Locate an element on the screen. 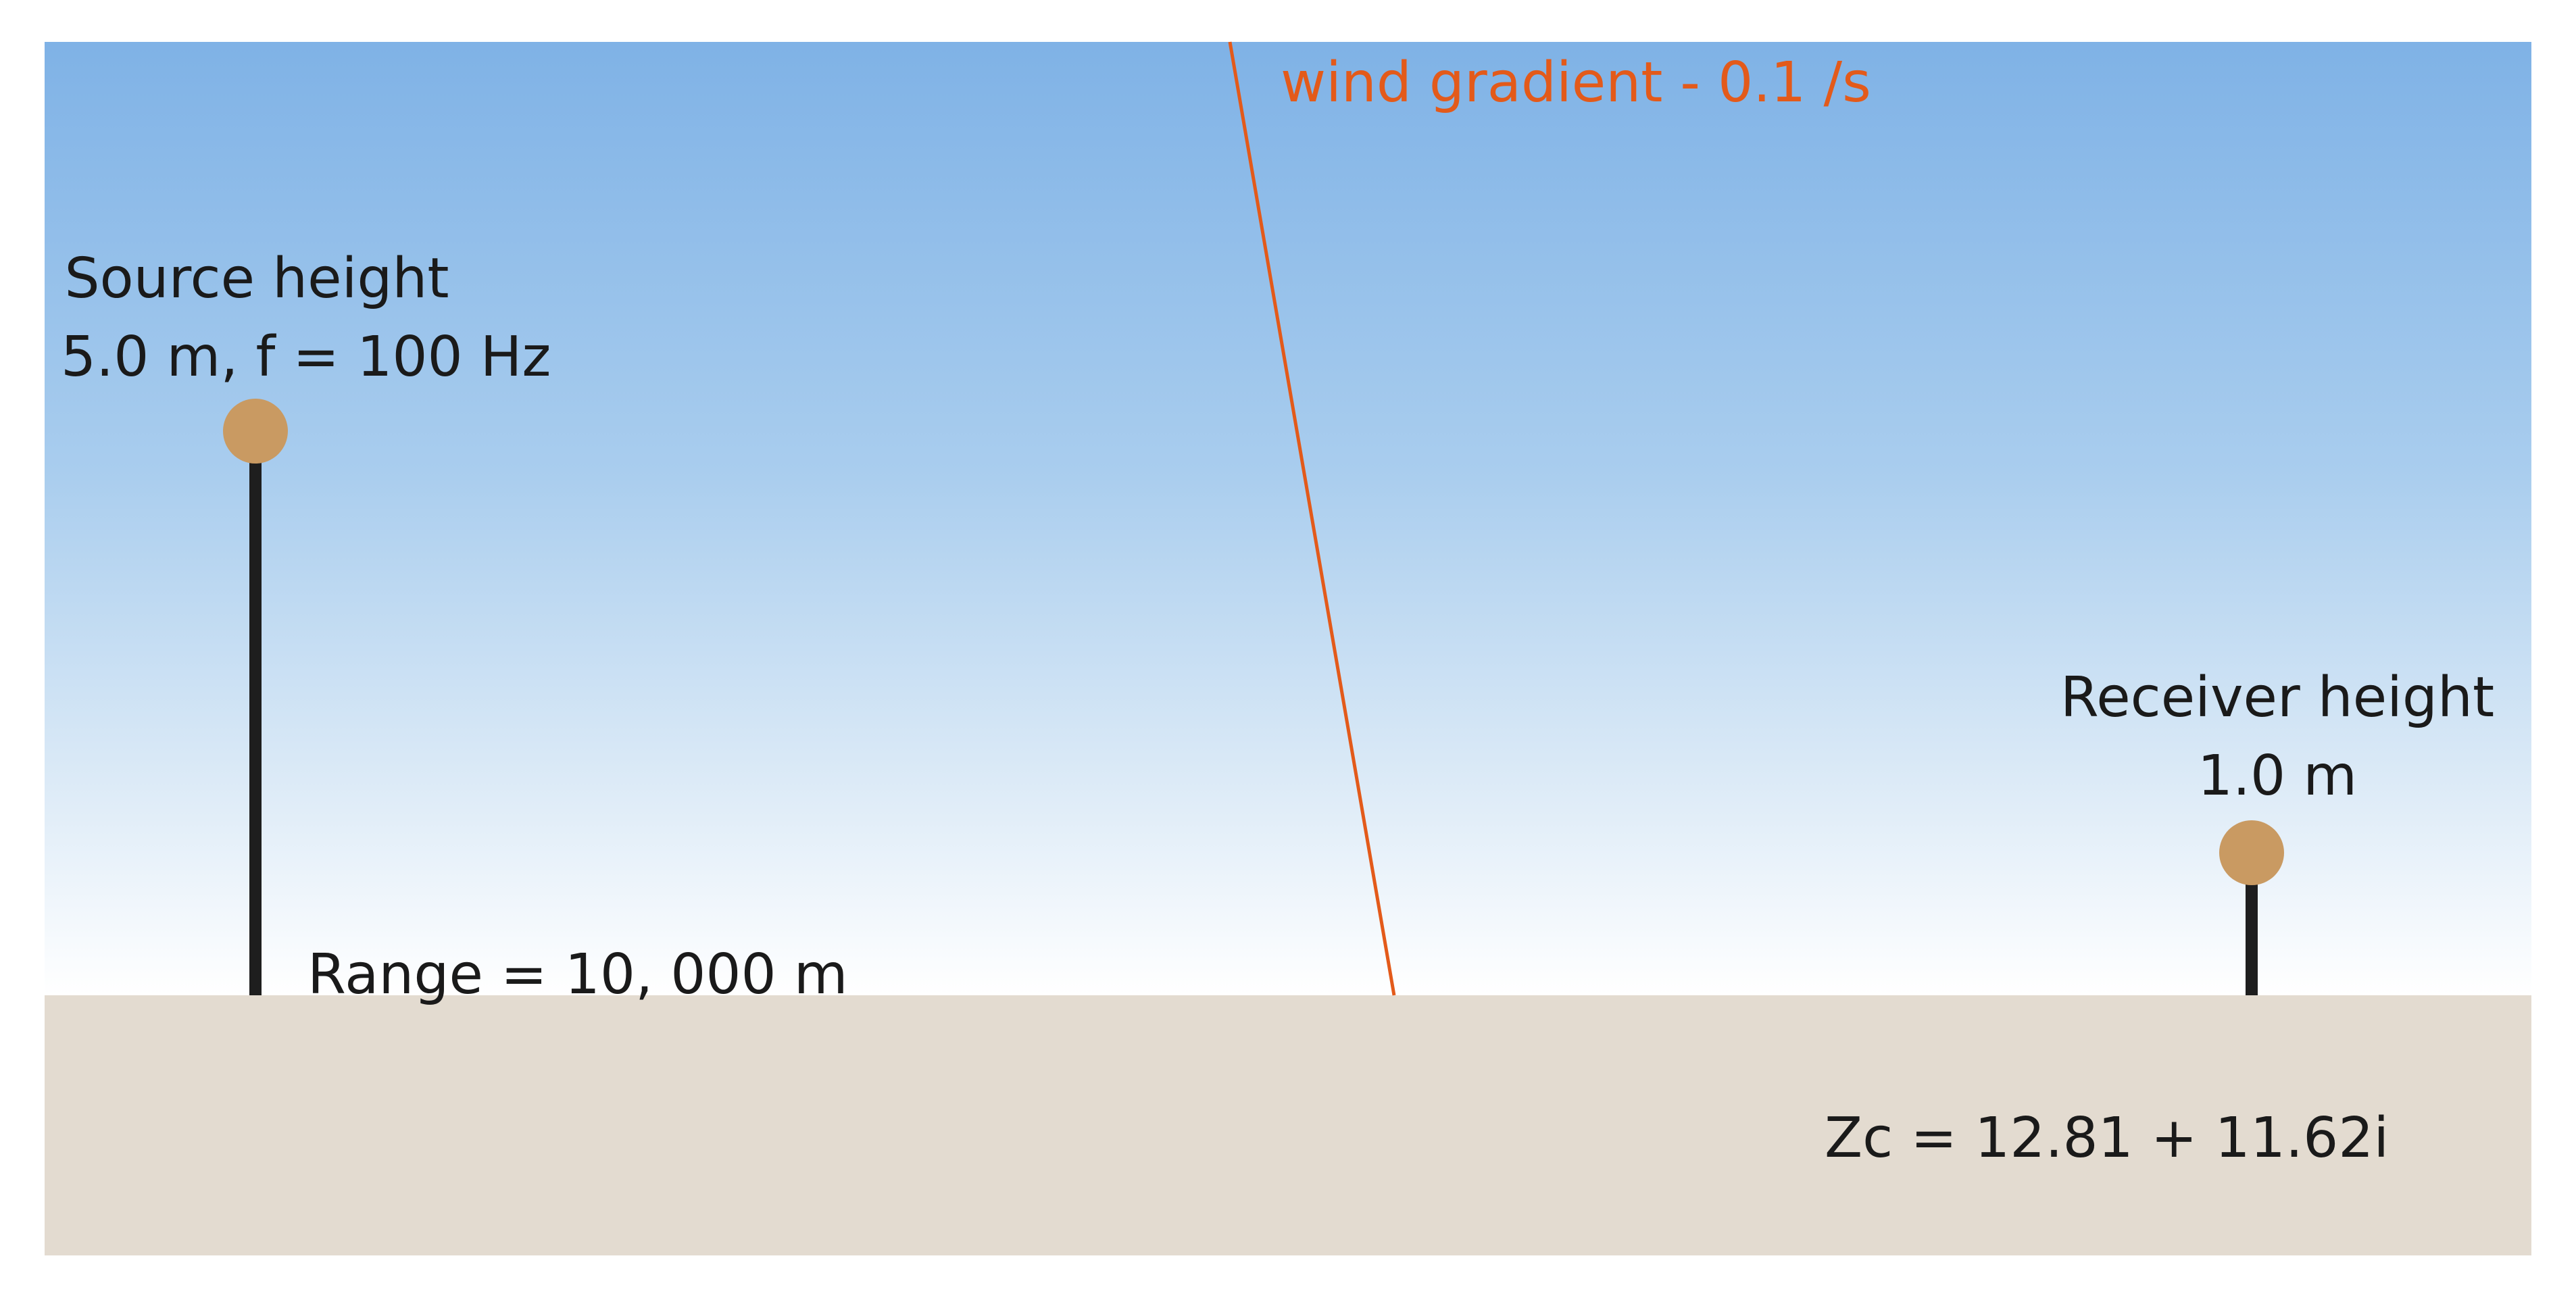  wind-gradient-label: wind gradient - 0.1 /s is located at coordinates (1576, 83).